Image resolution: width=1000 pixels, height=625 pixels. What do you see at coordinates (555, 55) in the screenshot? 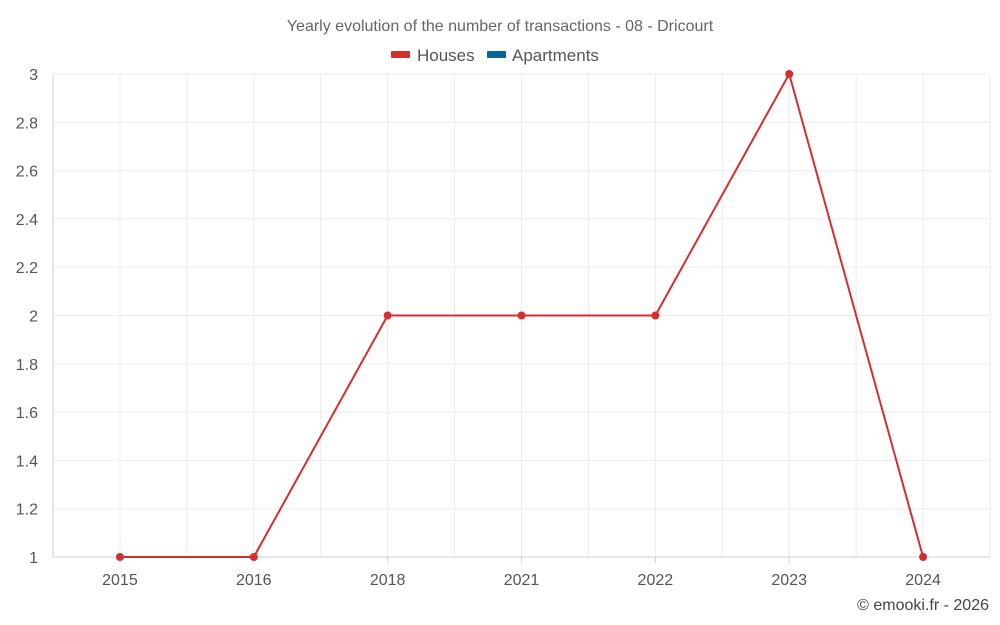
I see `legend-label-apartments: Apartments` at bounding box center [555, 55].